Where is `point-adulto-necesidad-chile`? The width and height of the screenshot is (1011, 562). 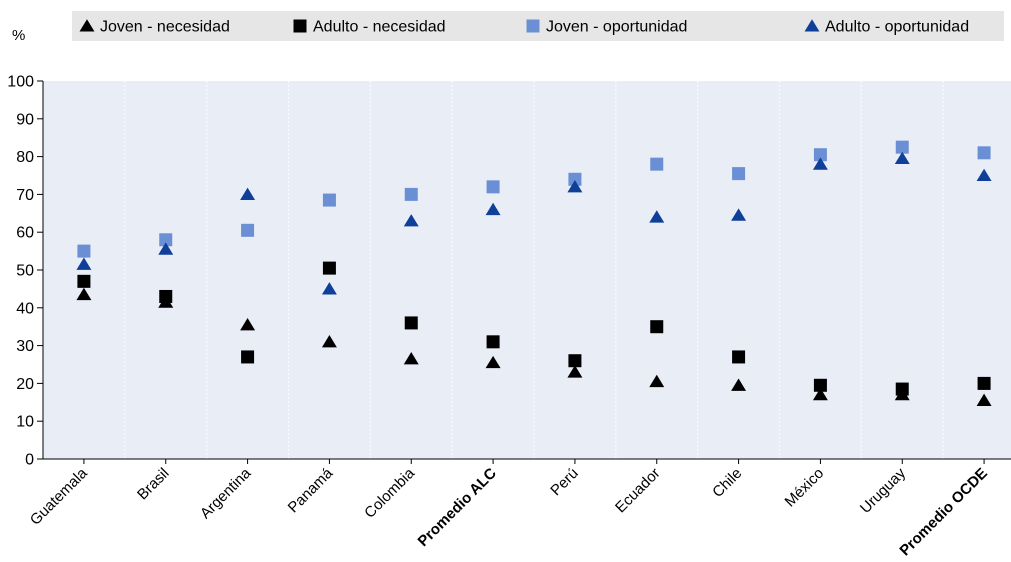
point-adulto-necesidad-chile is located at coordinates (739, 357).